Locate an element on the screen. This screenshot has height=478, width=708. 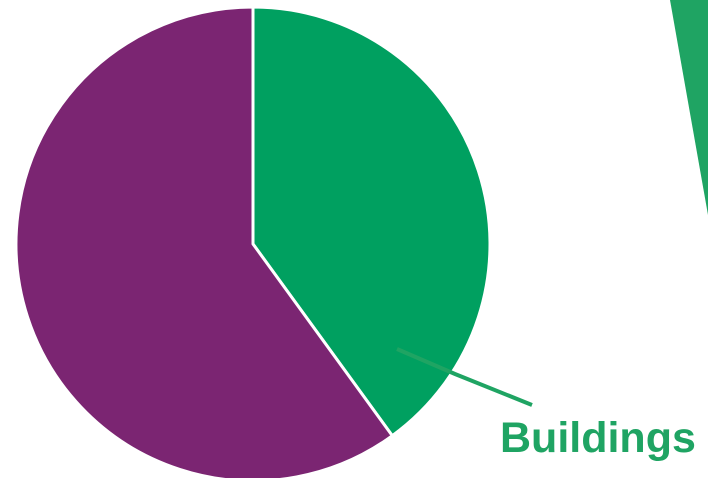
buildings-leader-line is located at coordinates (464, 377).